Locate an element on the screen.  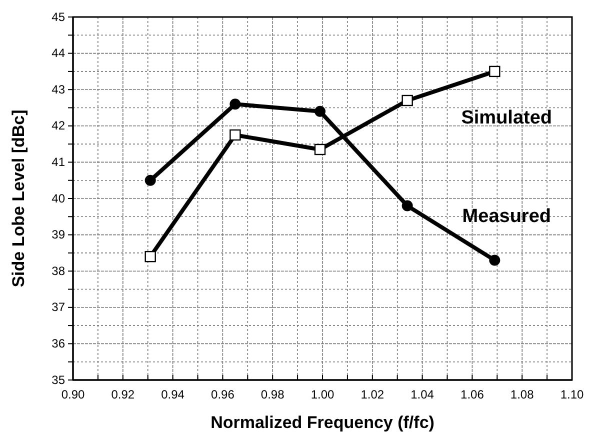
y-tick-label: 39 is located at coordinates (59, 235).